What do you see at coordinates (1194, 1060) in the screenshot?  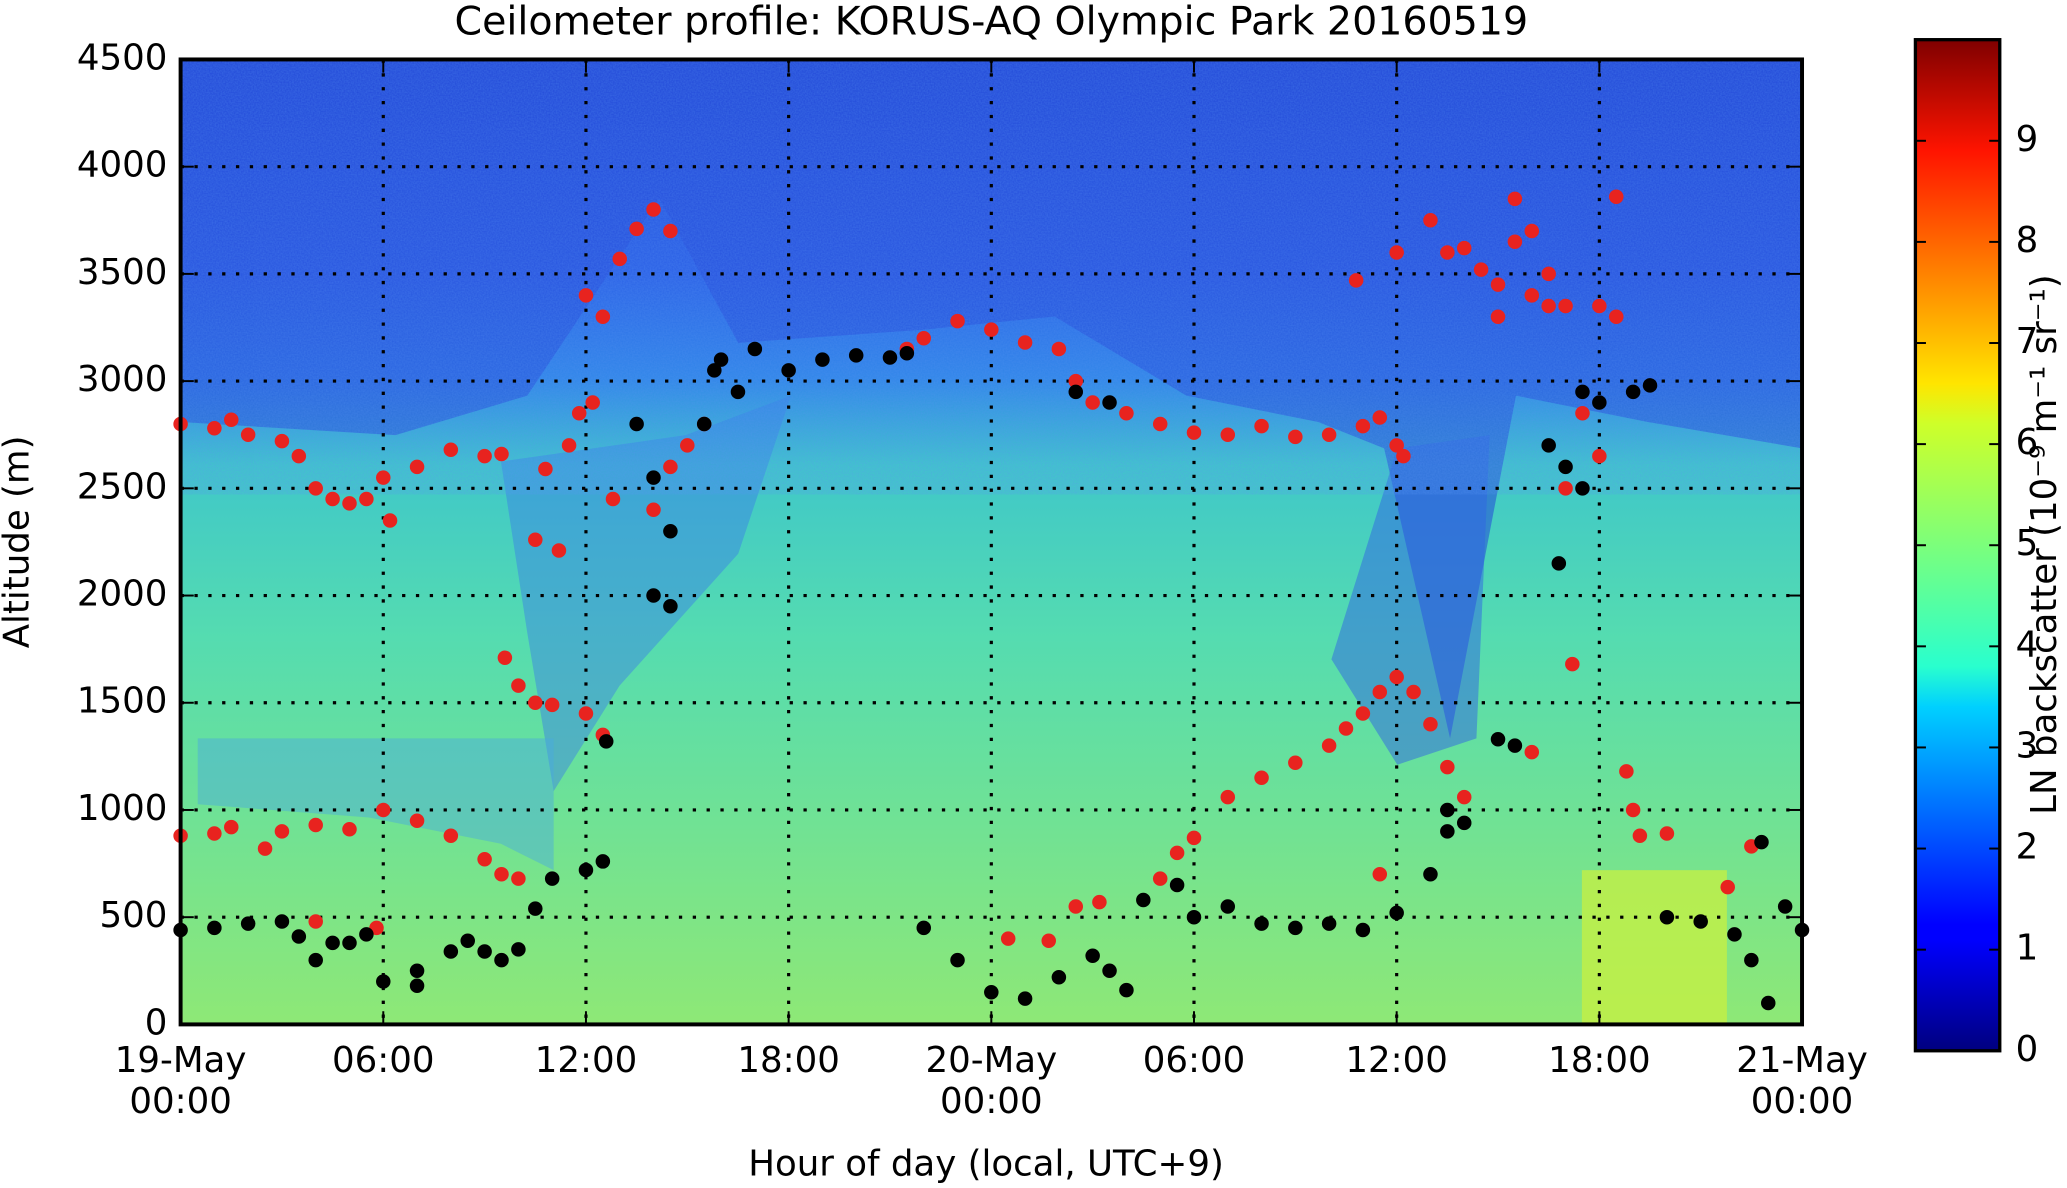 I see `x-tick-label: 06:00` at bounding box center [1194, 1060].